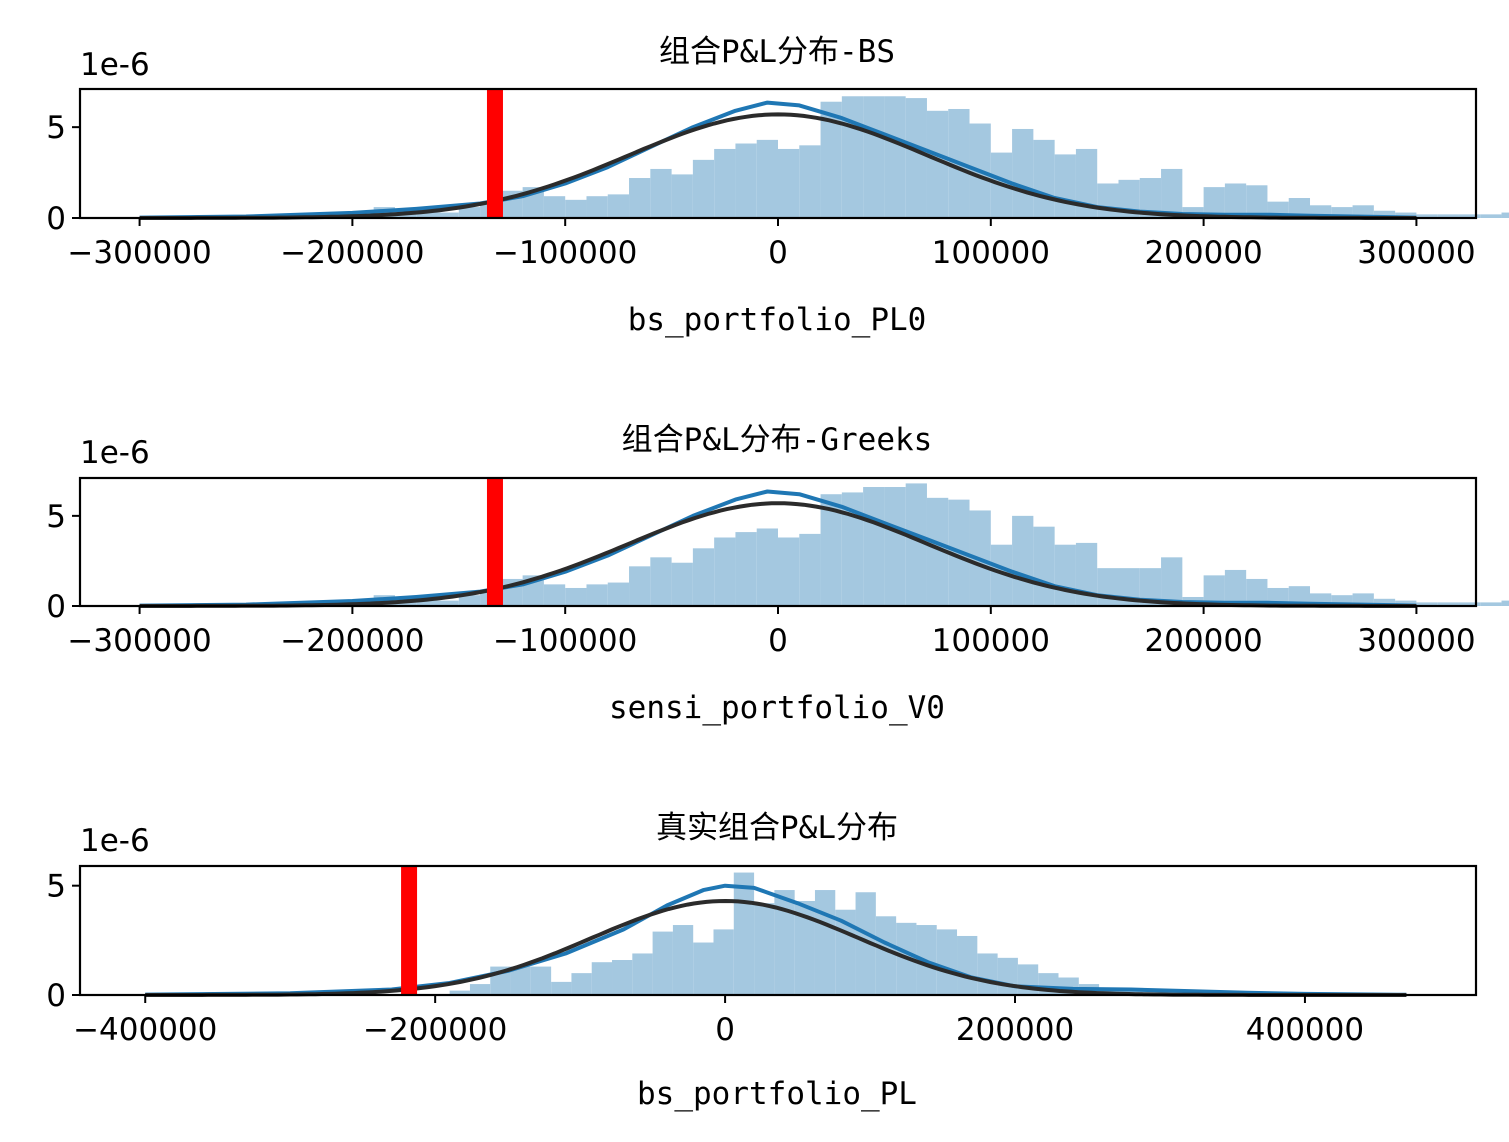  Describe the element at coordinates (778, 930) in the screenshot. I see `axes-frame` at that location.